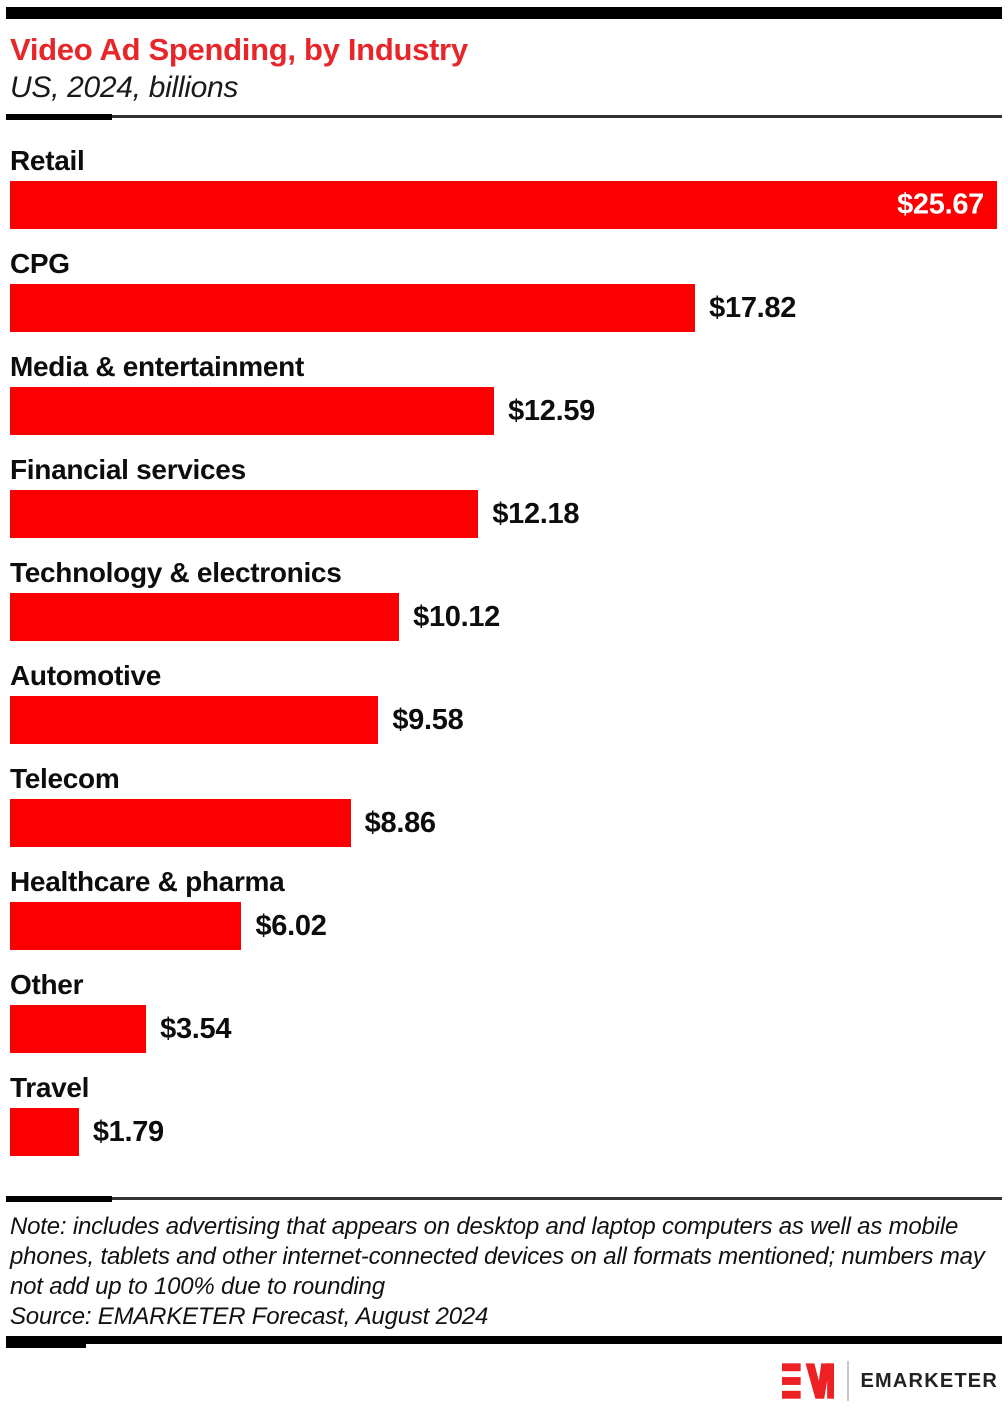 This screenshot has width=1008, height=1420. I want to click on bar-track: $6.02, so click(503, 926).